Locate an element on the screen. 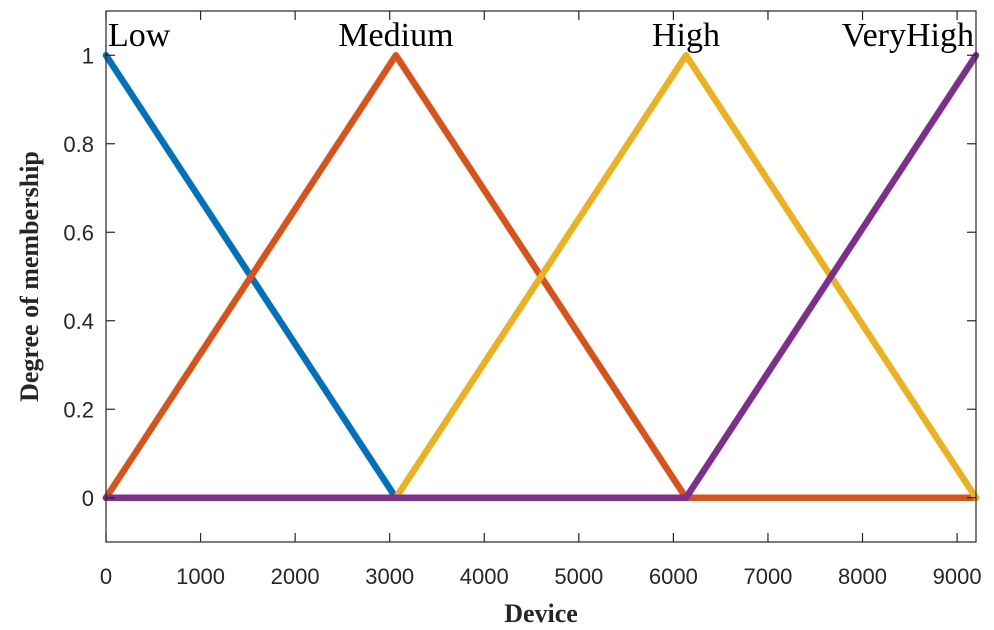 This screenshot has width=994, height=630. y-tick-label: 0.6 is located at coordinates (78, 232).